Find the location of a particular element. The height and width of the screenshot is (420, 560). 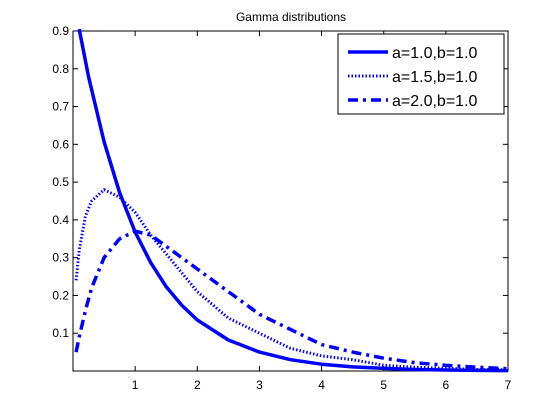

y-tick-label: 0.9 is located at coordinates (60, 31).